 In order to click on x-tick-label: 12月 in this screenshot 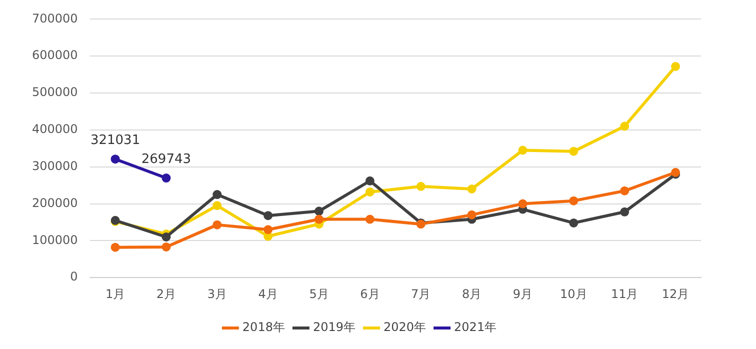, I will do `click(676, 293)`.